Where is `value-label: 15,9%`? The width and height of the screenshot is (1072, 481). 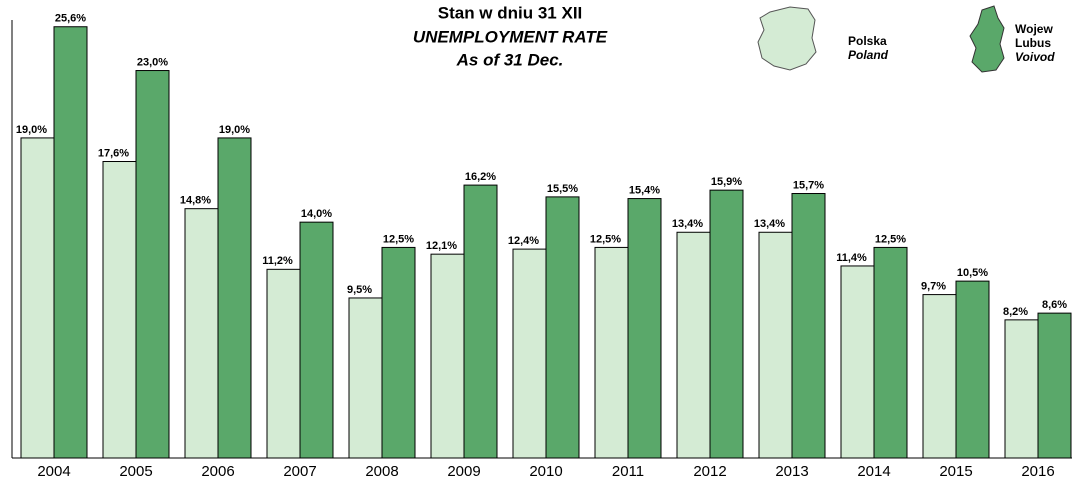 value-label: 15,9% is located at coordinates (726, 182).